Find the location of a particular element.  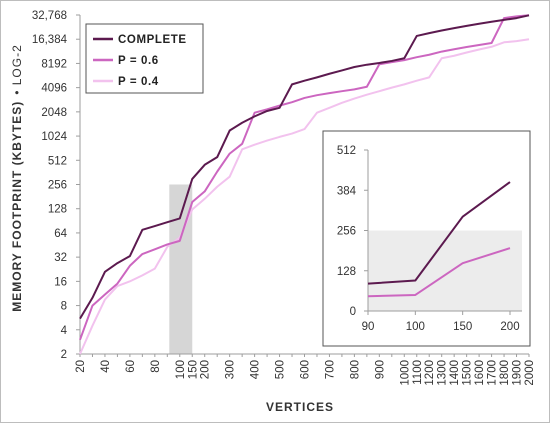

x-tick-label: 1600 is located at coordinates (480, 373).